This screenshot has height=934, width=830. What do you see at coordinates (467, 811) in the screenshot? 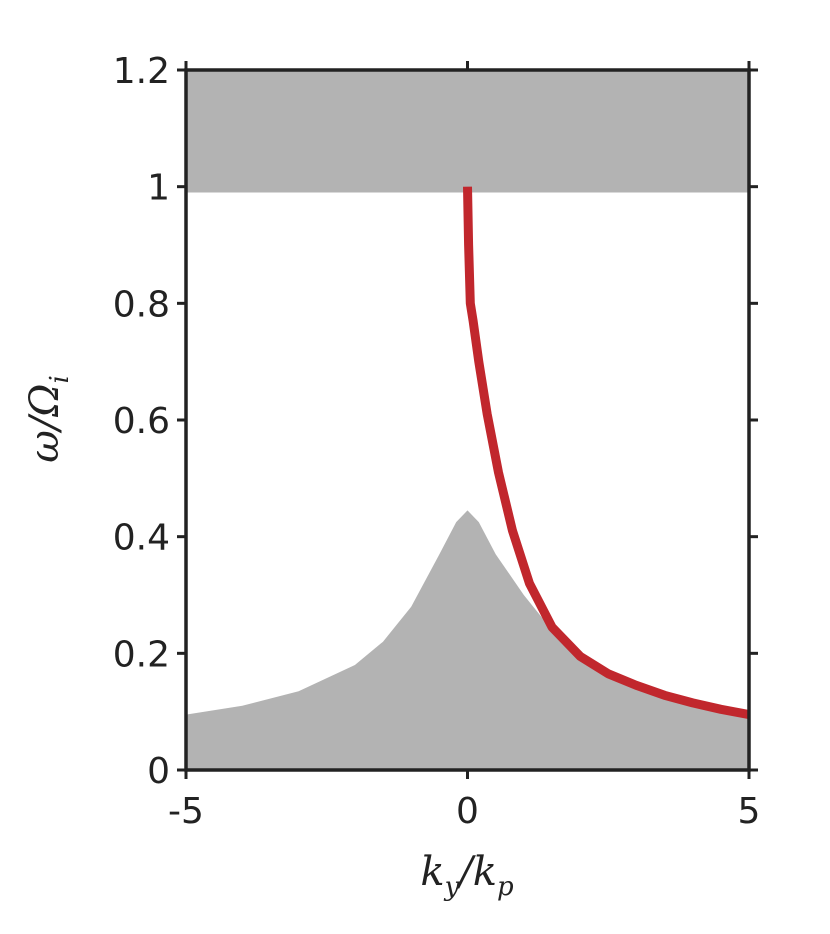
I see `x-tick-label: 0` at bounding box center [467, 811].